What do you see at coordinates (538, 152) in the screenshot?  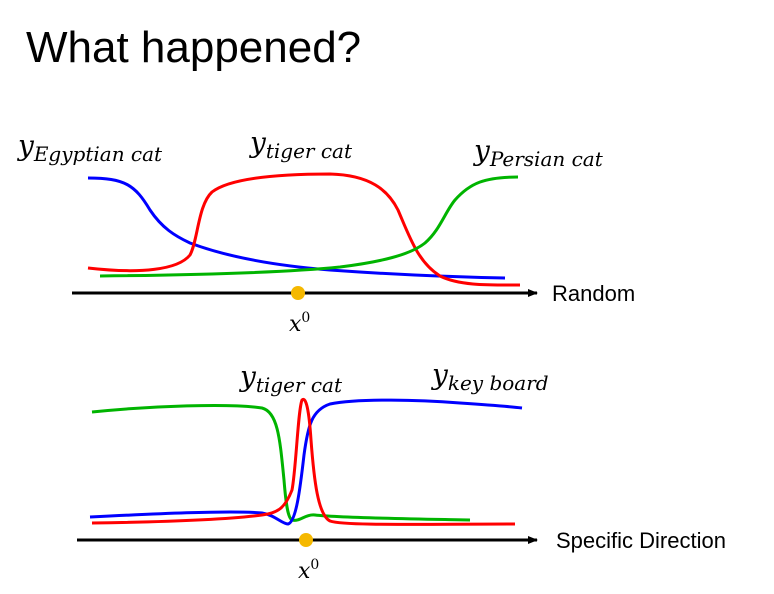 I see `label-y-persian-cat: yPersian cat` at bounding box center [538, 152].